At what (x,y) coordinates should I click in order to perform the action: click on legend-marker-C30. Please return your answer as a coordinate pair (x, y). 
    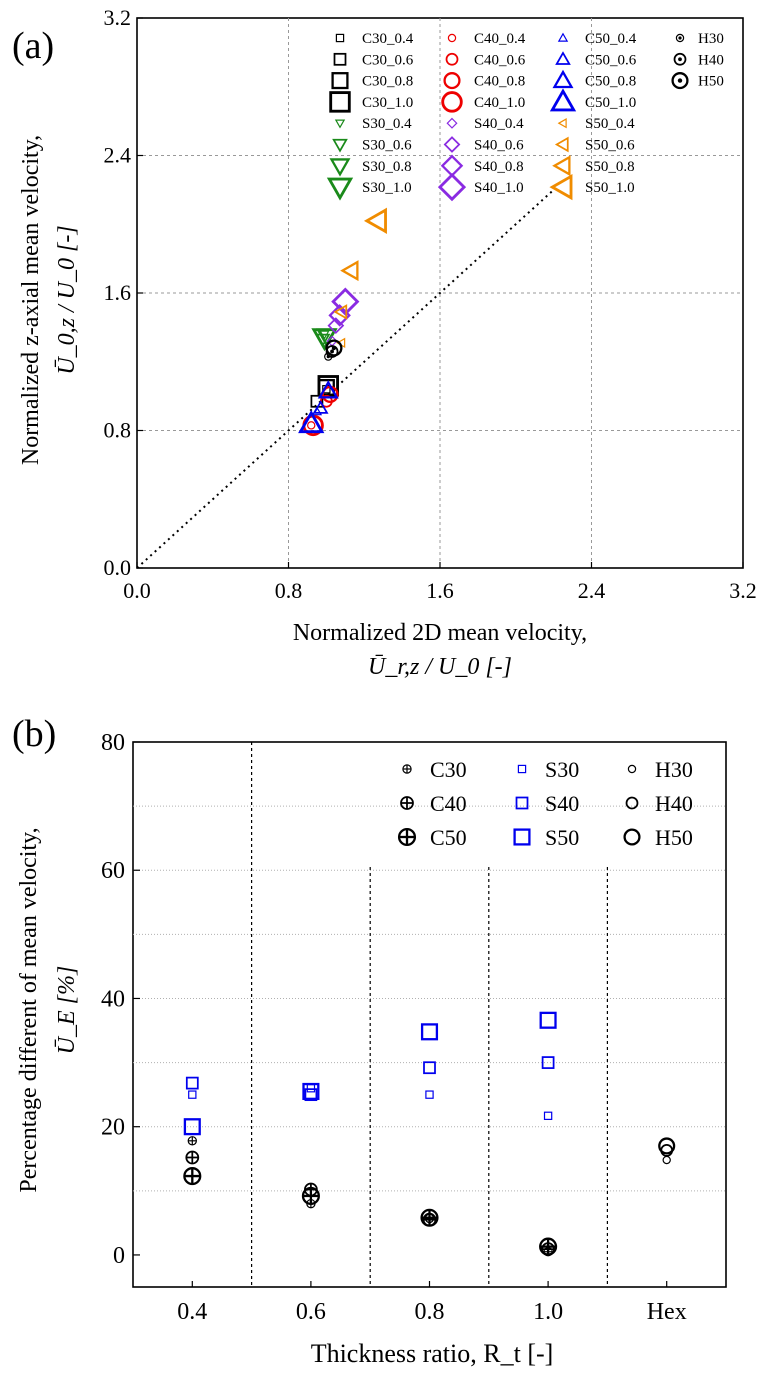
    Looking at the image, I should click on (407, 769).